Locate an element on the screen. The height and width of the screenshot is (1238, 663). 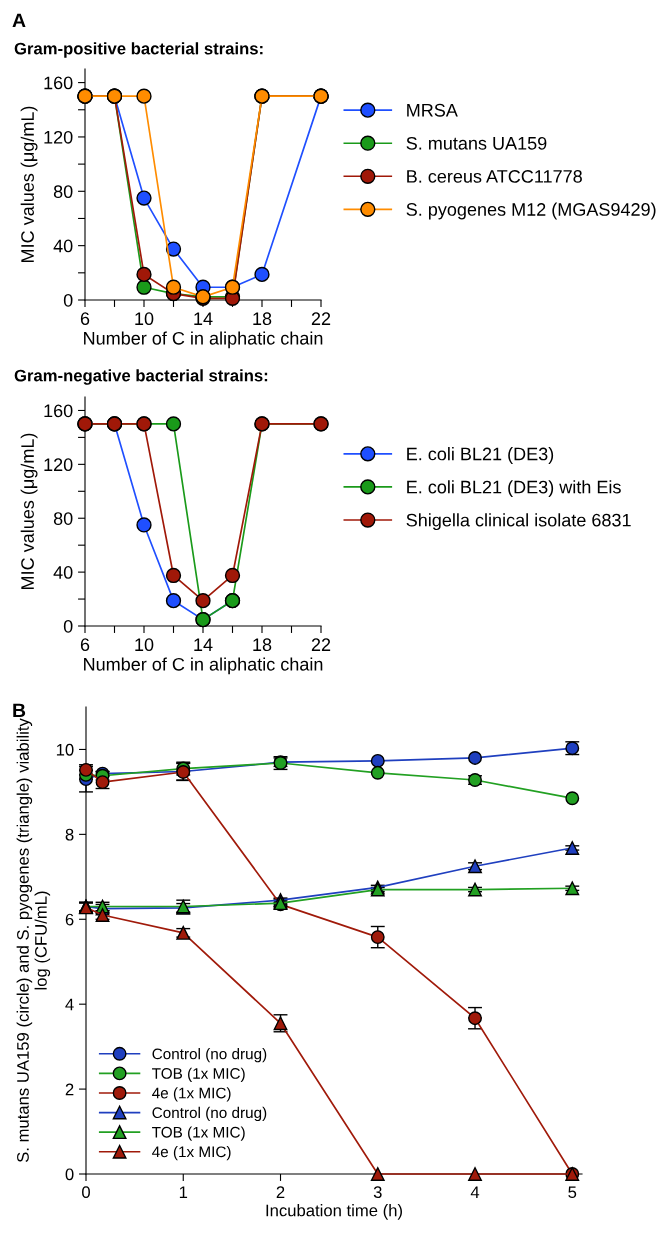
legend-label: E. coli BL21 (DE3) is located at coordinates (480, 455).